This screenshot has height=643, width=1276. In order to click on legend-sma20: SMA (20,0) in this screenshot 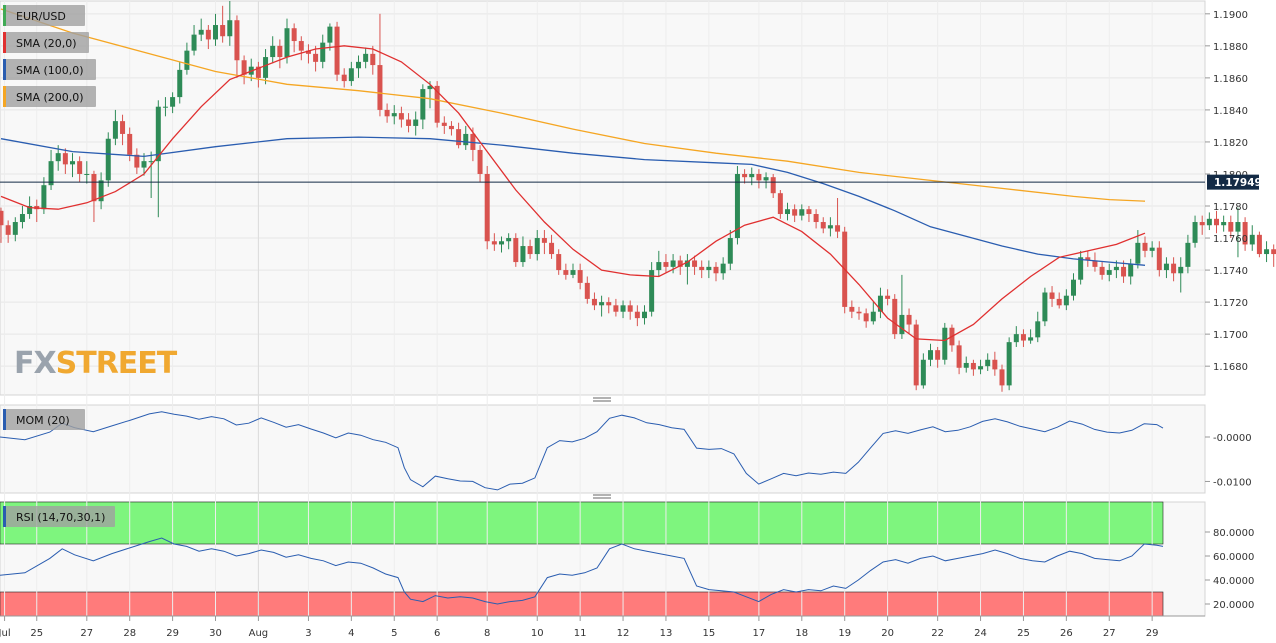, I will do `click(46, 42)`.